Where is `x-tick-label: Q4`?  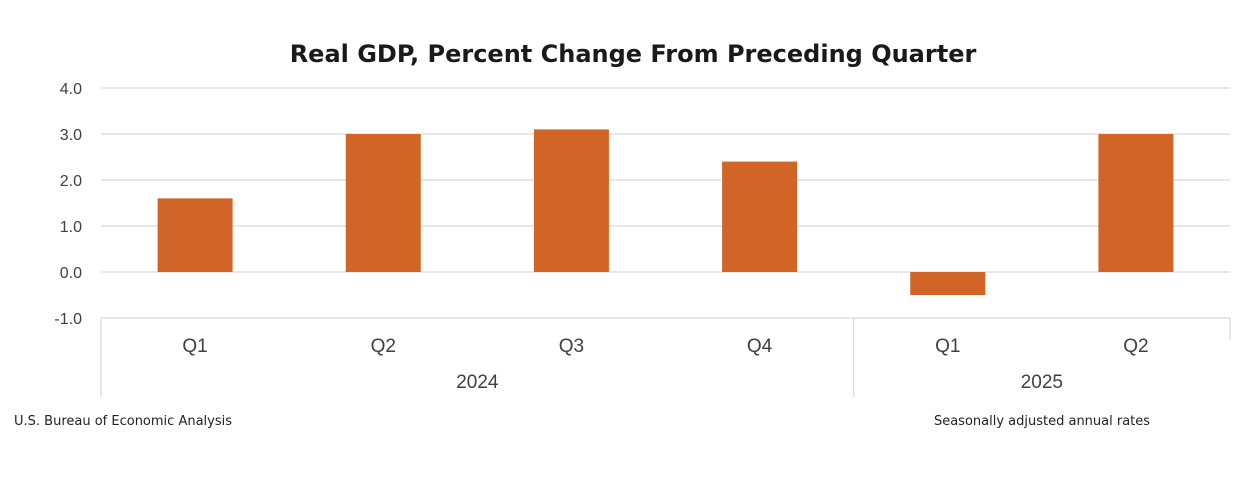 x-tick-label: Q4 is located at coordinates (760, 346).